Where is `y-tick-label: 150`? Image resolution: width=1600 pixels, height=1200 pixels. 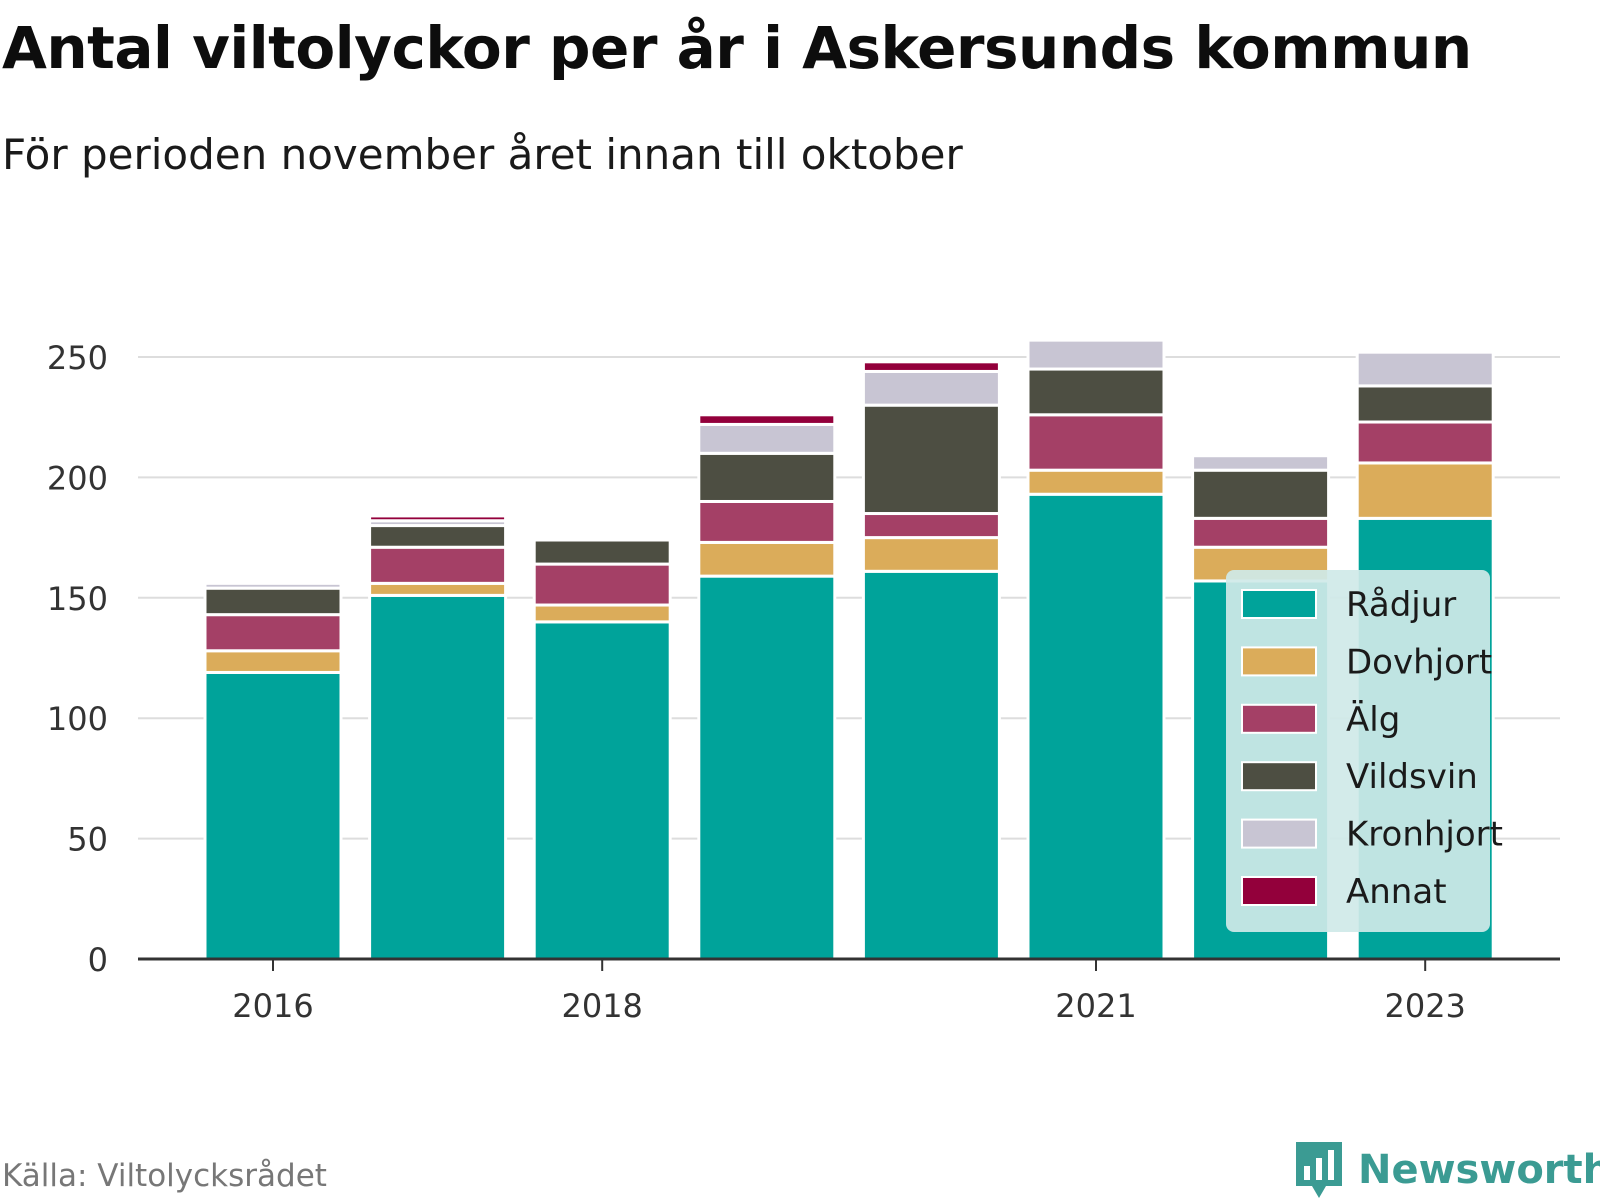 y-tick-label: 150 is located at coordinates (77, 599).